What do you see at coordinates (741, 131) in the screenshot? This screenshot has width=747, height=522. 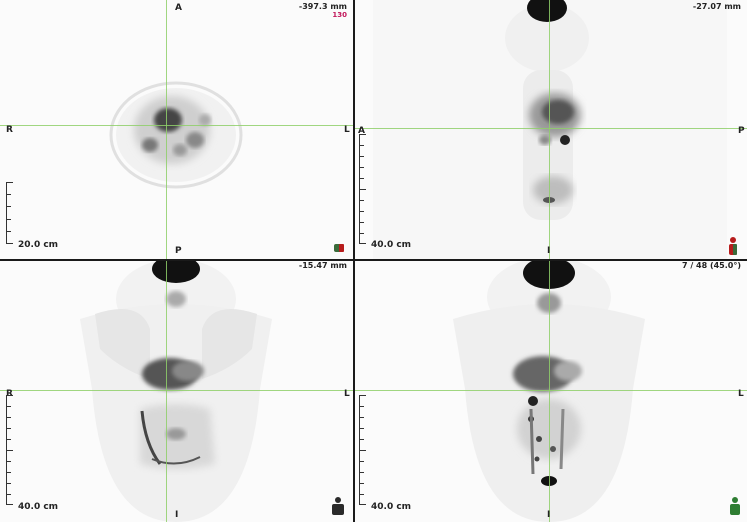 I see `orientation-right: P` at bounding box center [741, 131].